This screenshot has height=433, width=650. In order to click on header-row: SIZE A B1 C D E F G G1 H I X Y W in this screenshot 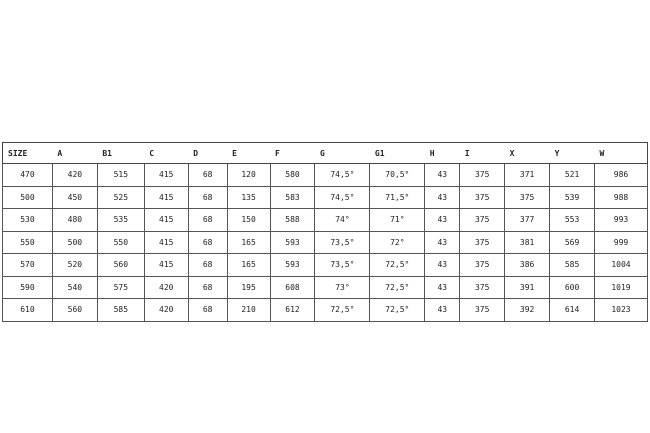, I will do `click(325, 153)`.